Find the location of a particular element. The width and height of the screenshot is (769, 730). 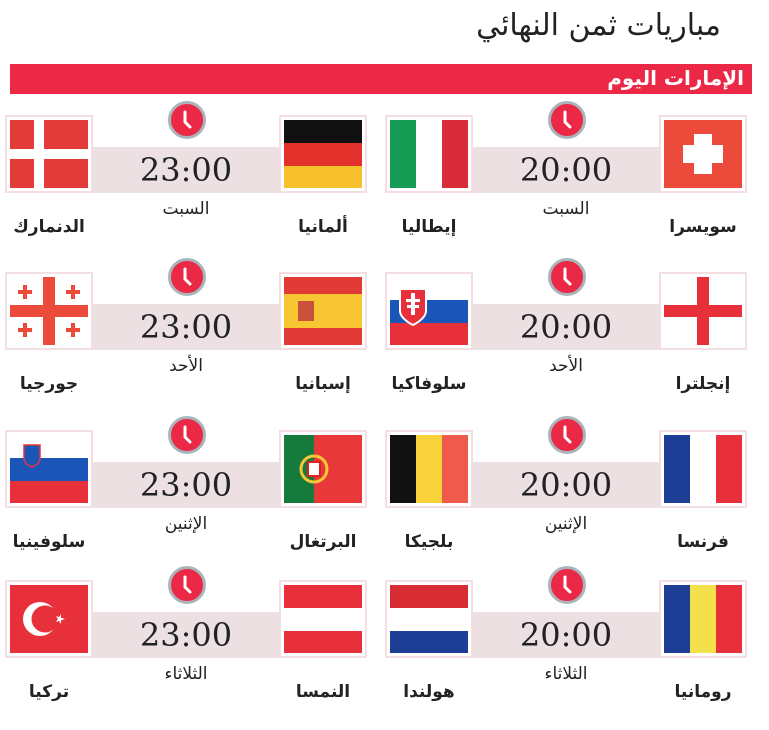

home-team-name: رومانيا is located at coordinates (703, 692).